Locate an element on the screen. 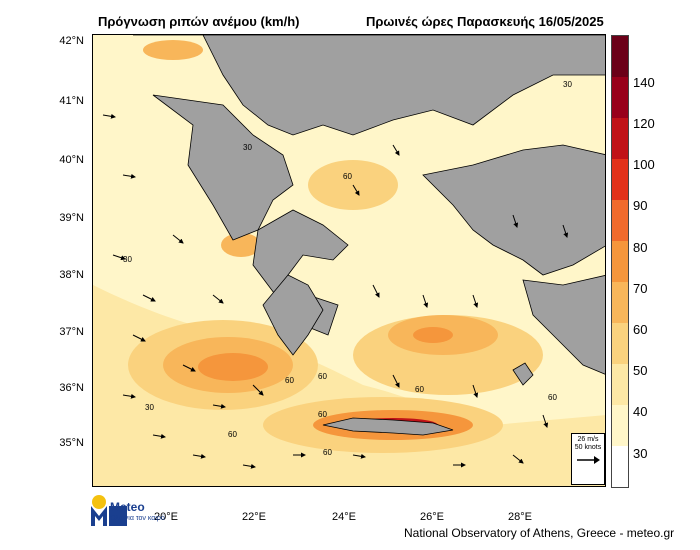 The height and width of the screenshot is (550, 700). lon-label-20: 20°E is located at coordinates (166, 517).